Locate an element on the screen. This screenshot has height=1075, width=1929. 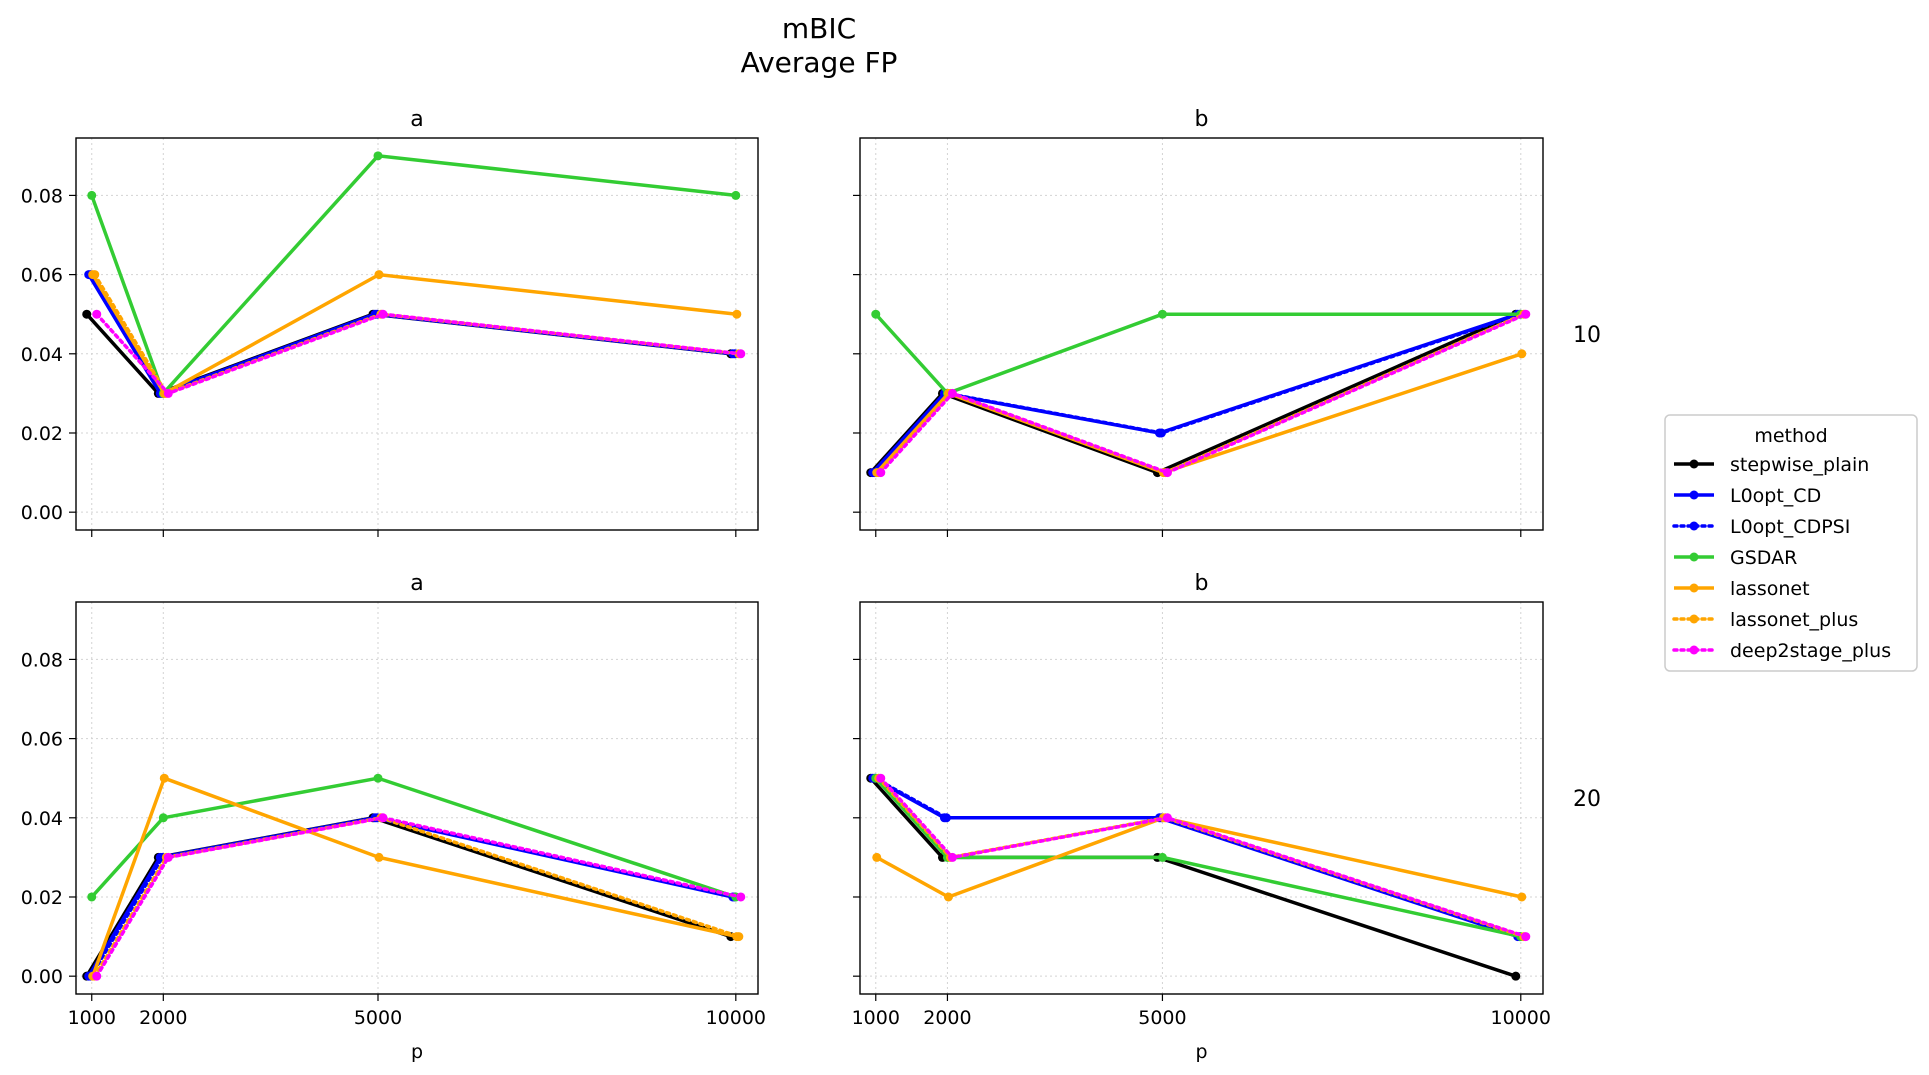
legend-title: method is located at coordinates (1790, 436).